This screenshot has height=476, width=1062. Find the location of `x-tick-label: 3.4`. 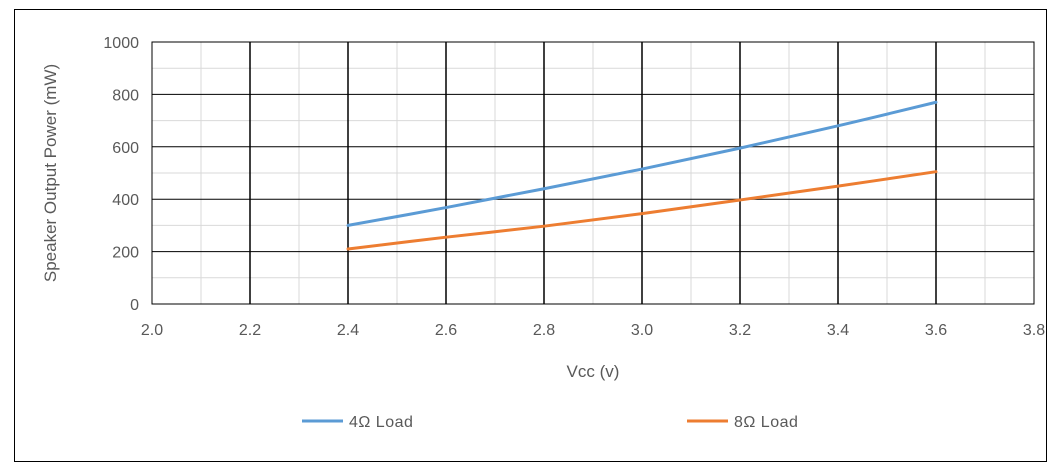

x-tick-label: 3.4 is located at coordinates (838, 330).